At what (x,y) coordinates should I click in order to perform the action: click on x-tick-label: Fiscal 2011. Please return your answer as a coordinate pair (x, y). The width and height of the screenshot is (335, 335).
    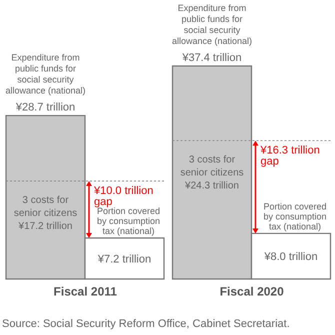
    Looking at the image, I should click on (86, 291).